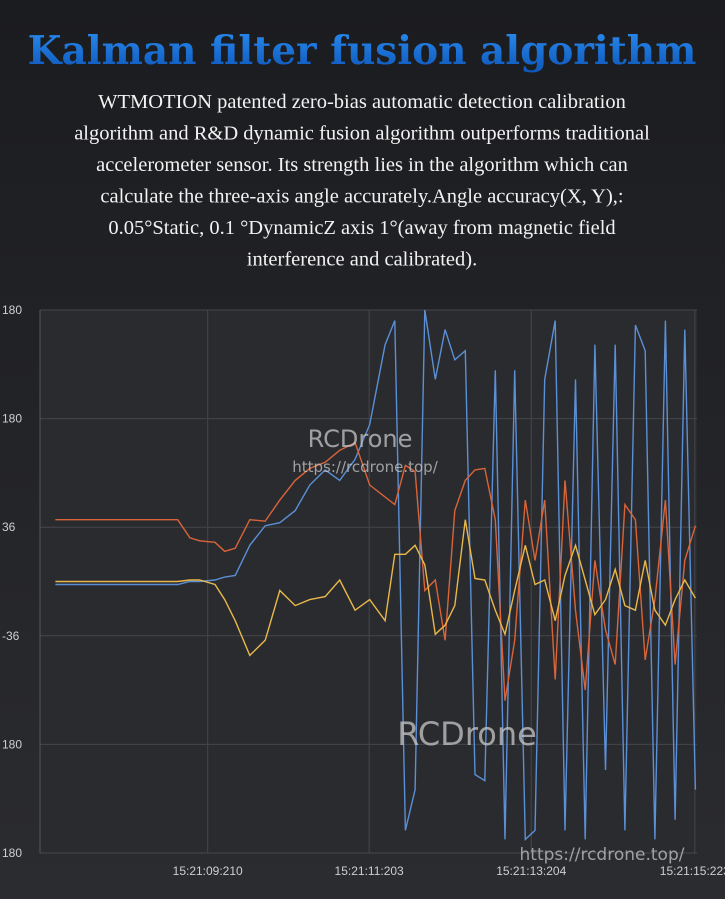 The height and width of the screenshot is (899, 725). Describe the element at coordinates (692, 871) in the screenshot. I see `x-tick-label: 15:21:15:223` at that location.